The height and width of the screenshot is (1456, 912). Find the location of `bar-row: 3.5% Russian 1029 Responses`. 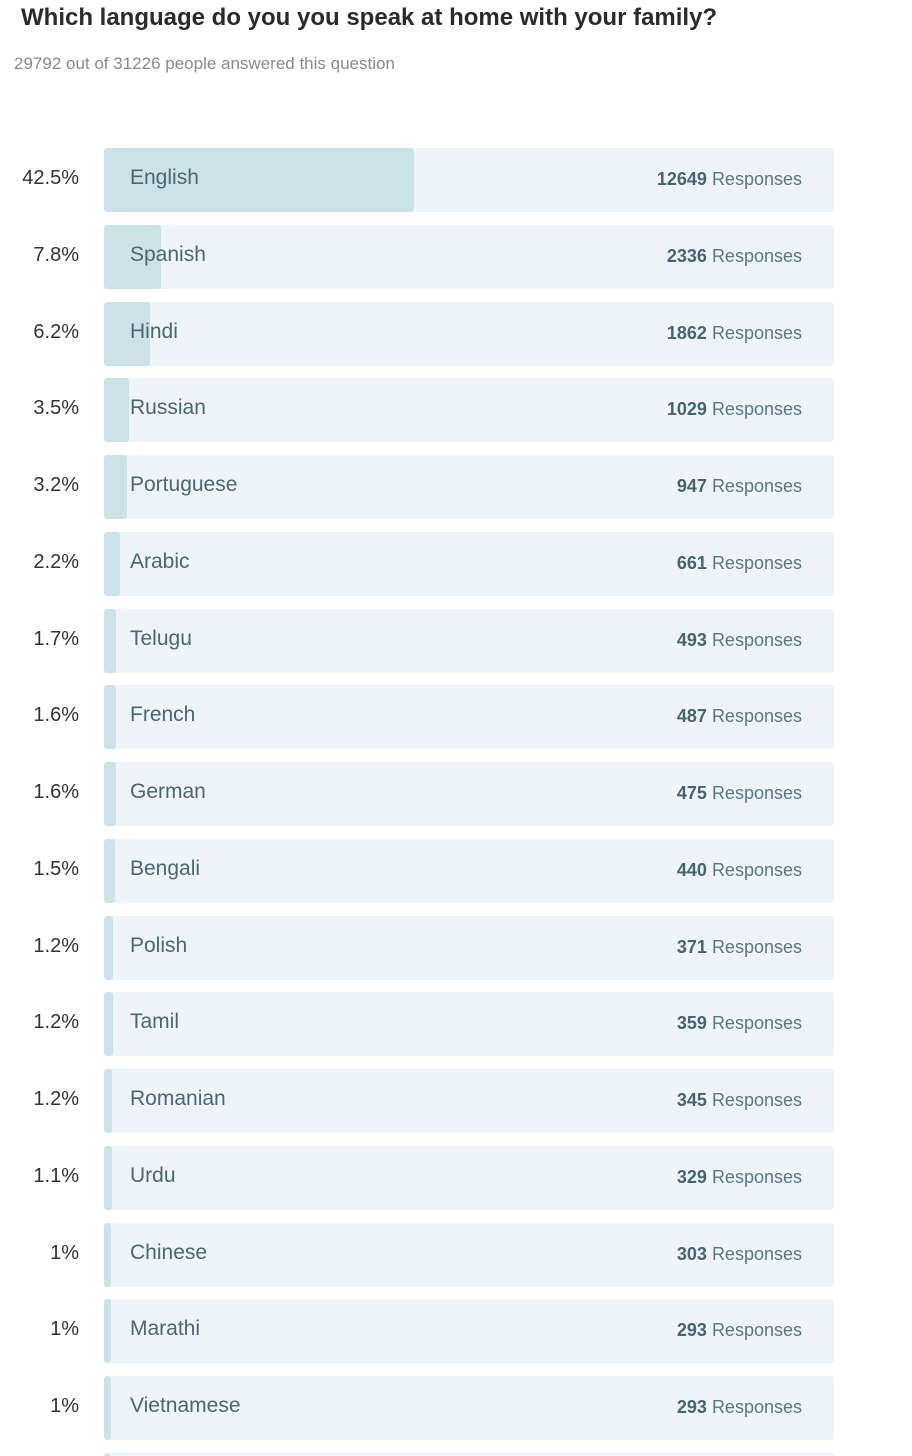

bar-row: 3.5% Russian 1029 Responses is located at coordinates (456, 410).